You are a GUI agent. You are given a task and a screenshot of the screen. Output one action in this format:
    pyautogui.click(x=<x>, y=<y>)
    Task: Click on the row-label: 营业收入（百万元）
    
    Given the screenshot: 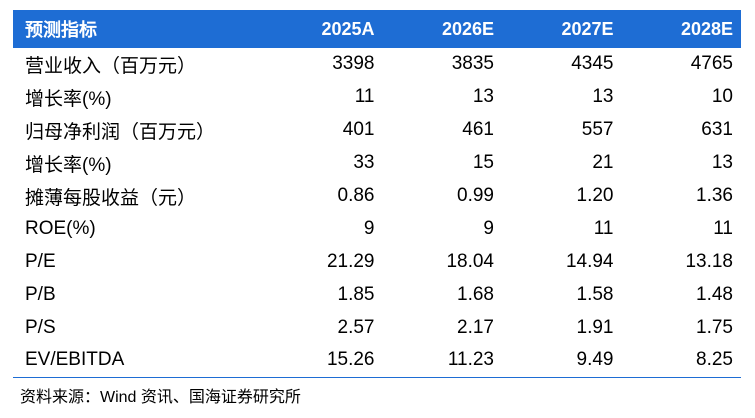 What is the action you would take?
    pyautogui.click(x=111, y=66)
    